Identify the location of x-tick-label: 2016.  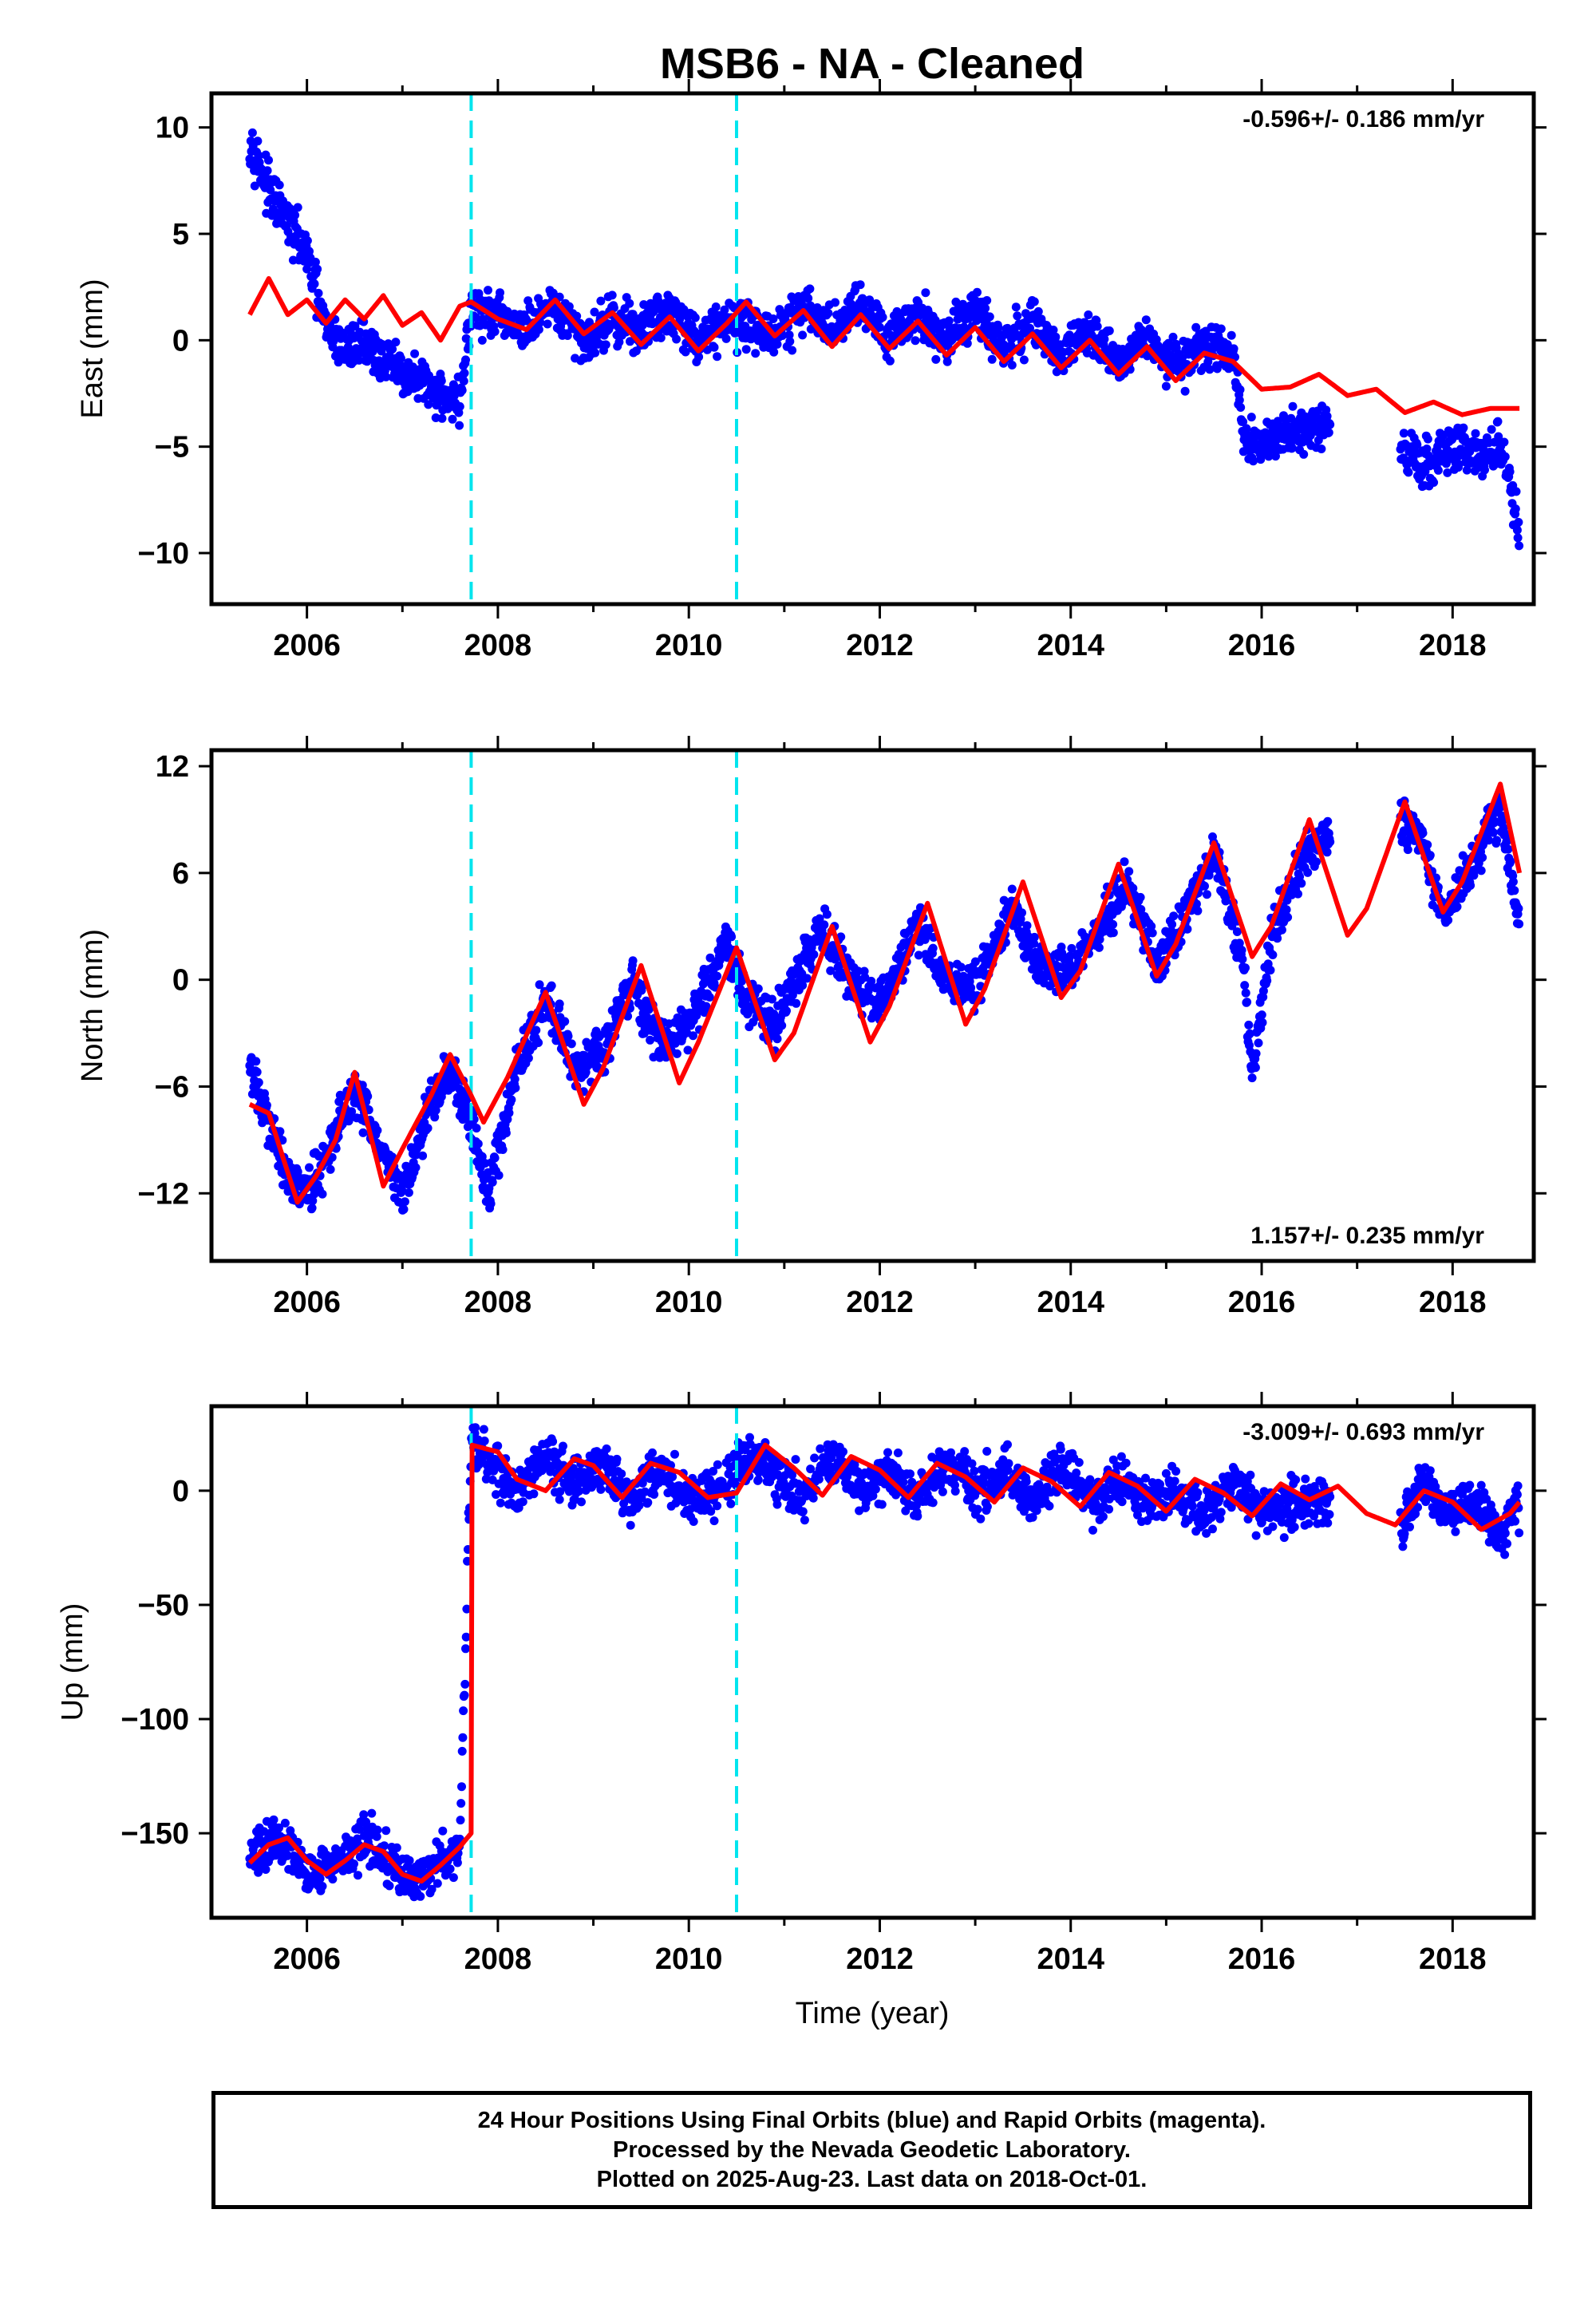
(1262, 645).